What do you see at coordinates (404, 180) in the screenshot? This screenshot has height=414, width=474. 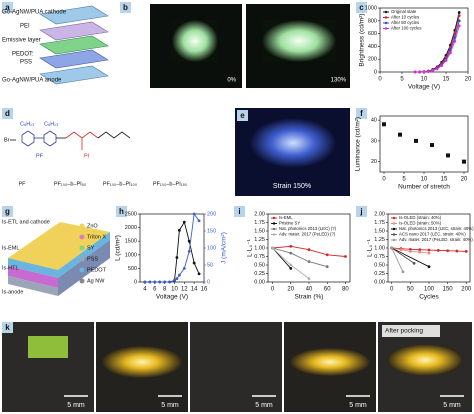 I see `x-tick-label: 5` at bounding box center [404, 180].